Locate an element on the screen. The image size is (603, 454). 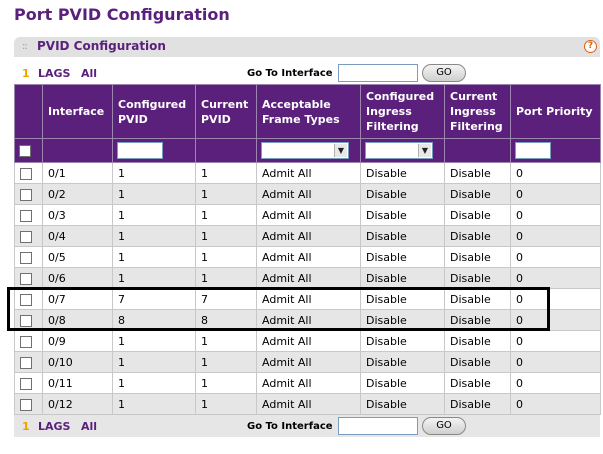
table-row: 0/2 1 1 Admit All Disable Disable 0 is located at coordinates (307, 194).